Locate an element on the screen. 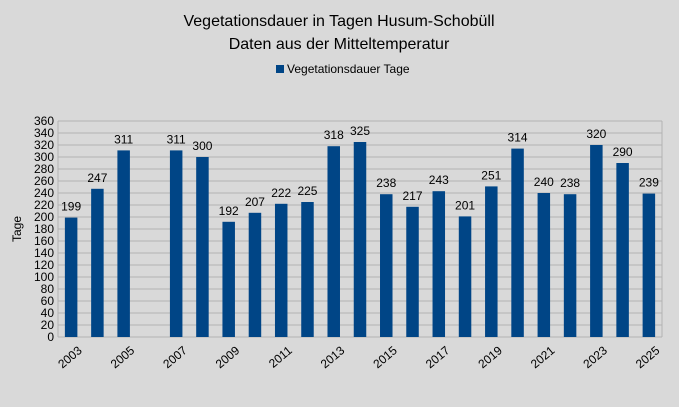 The image size is (679, 407). legend-swatch is located at coordinates (280, 69).